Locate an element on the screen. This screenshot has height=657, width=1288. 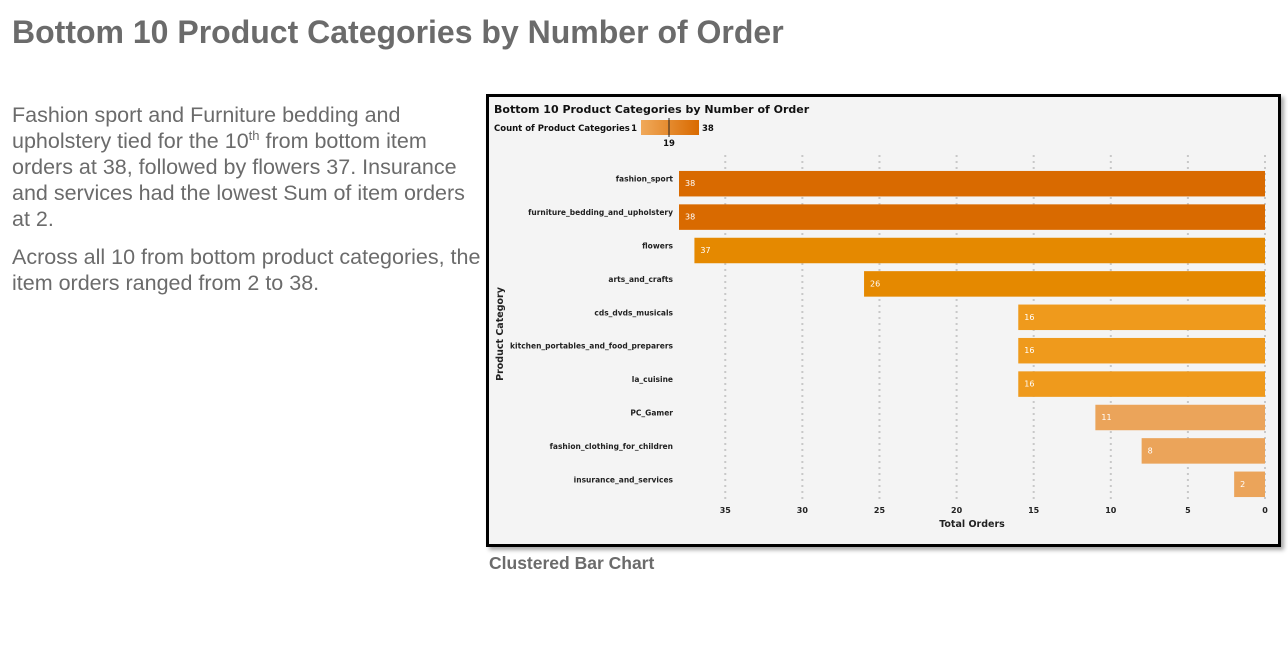
legend-gradient-bar is located at coordinates (670, 127).